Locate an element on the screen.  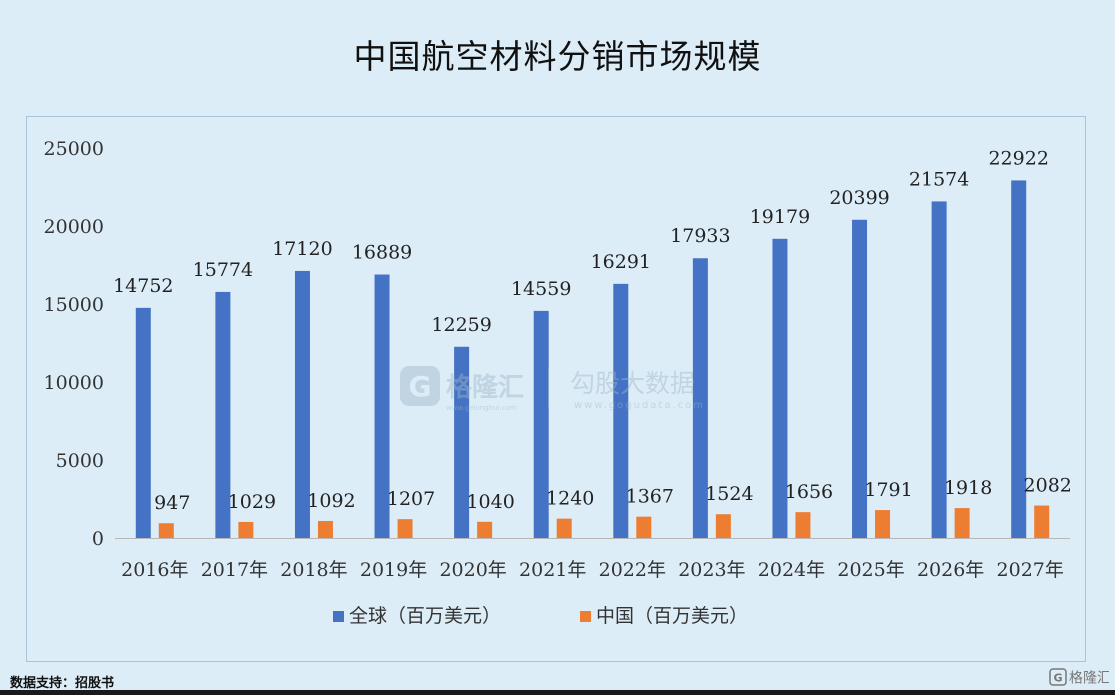
data-label-global: 12259 is located at coordinates (461, 325).